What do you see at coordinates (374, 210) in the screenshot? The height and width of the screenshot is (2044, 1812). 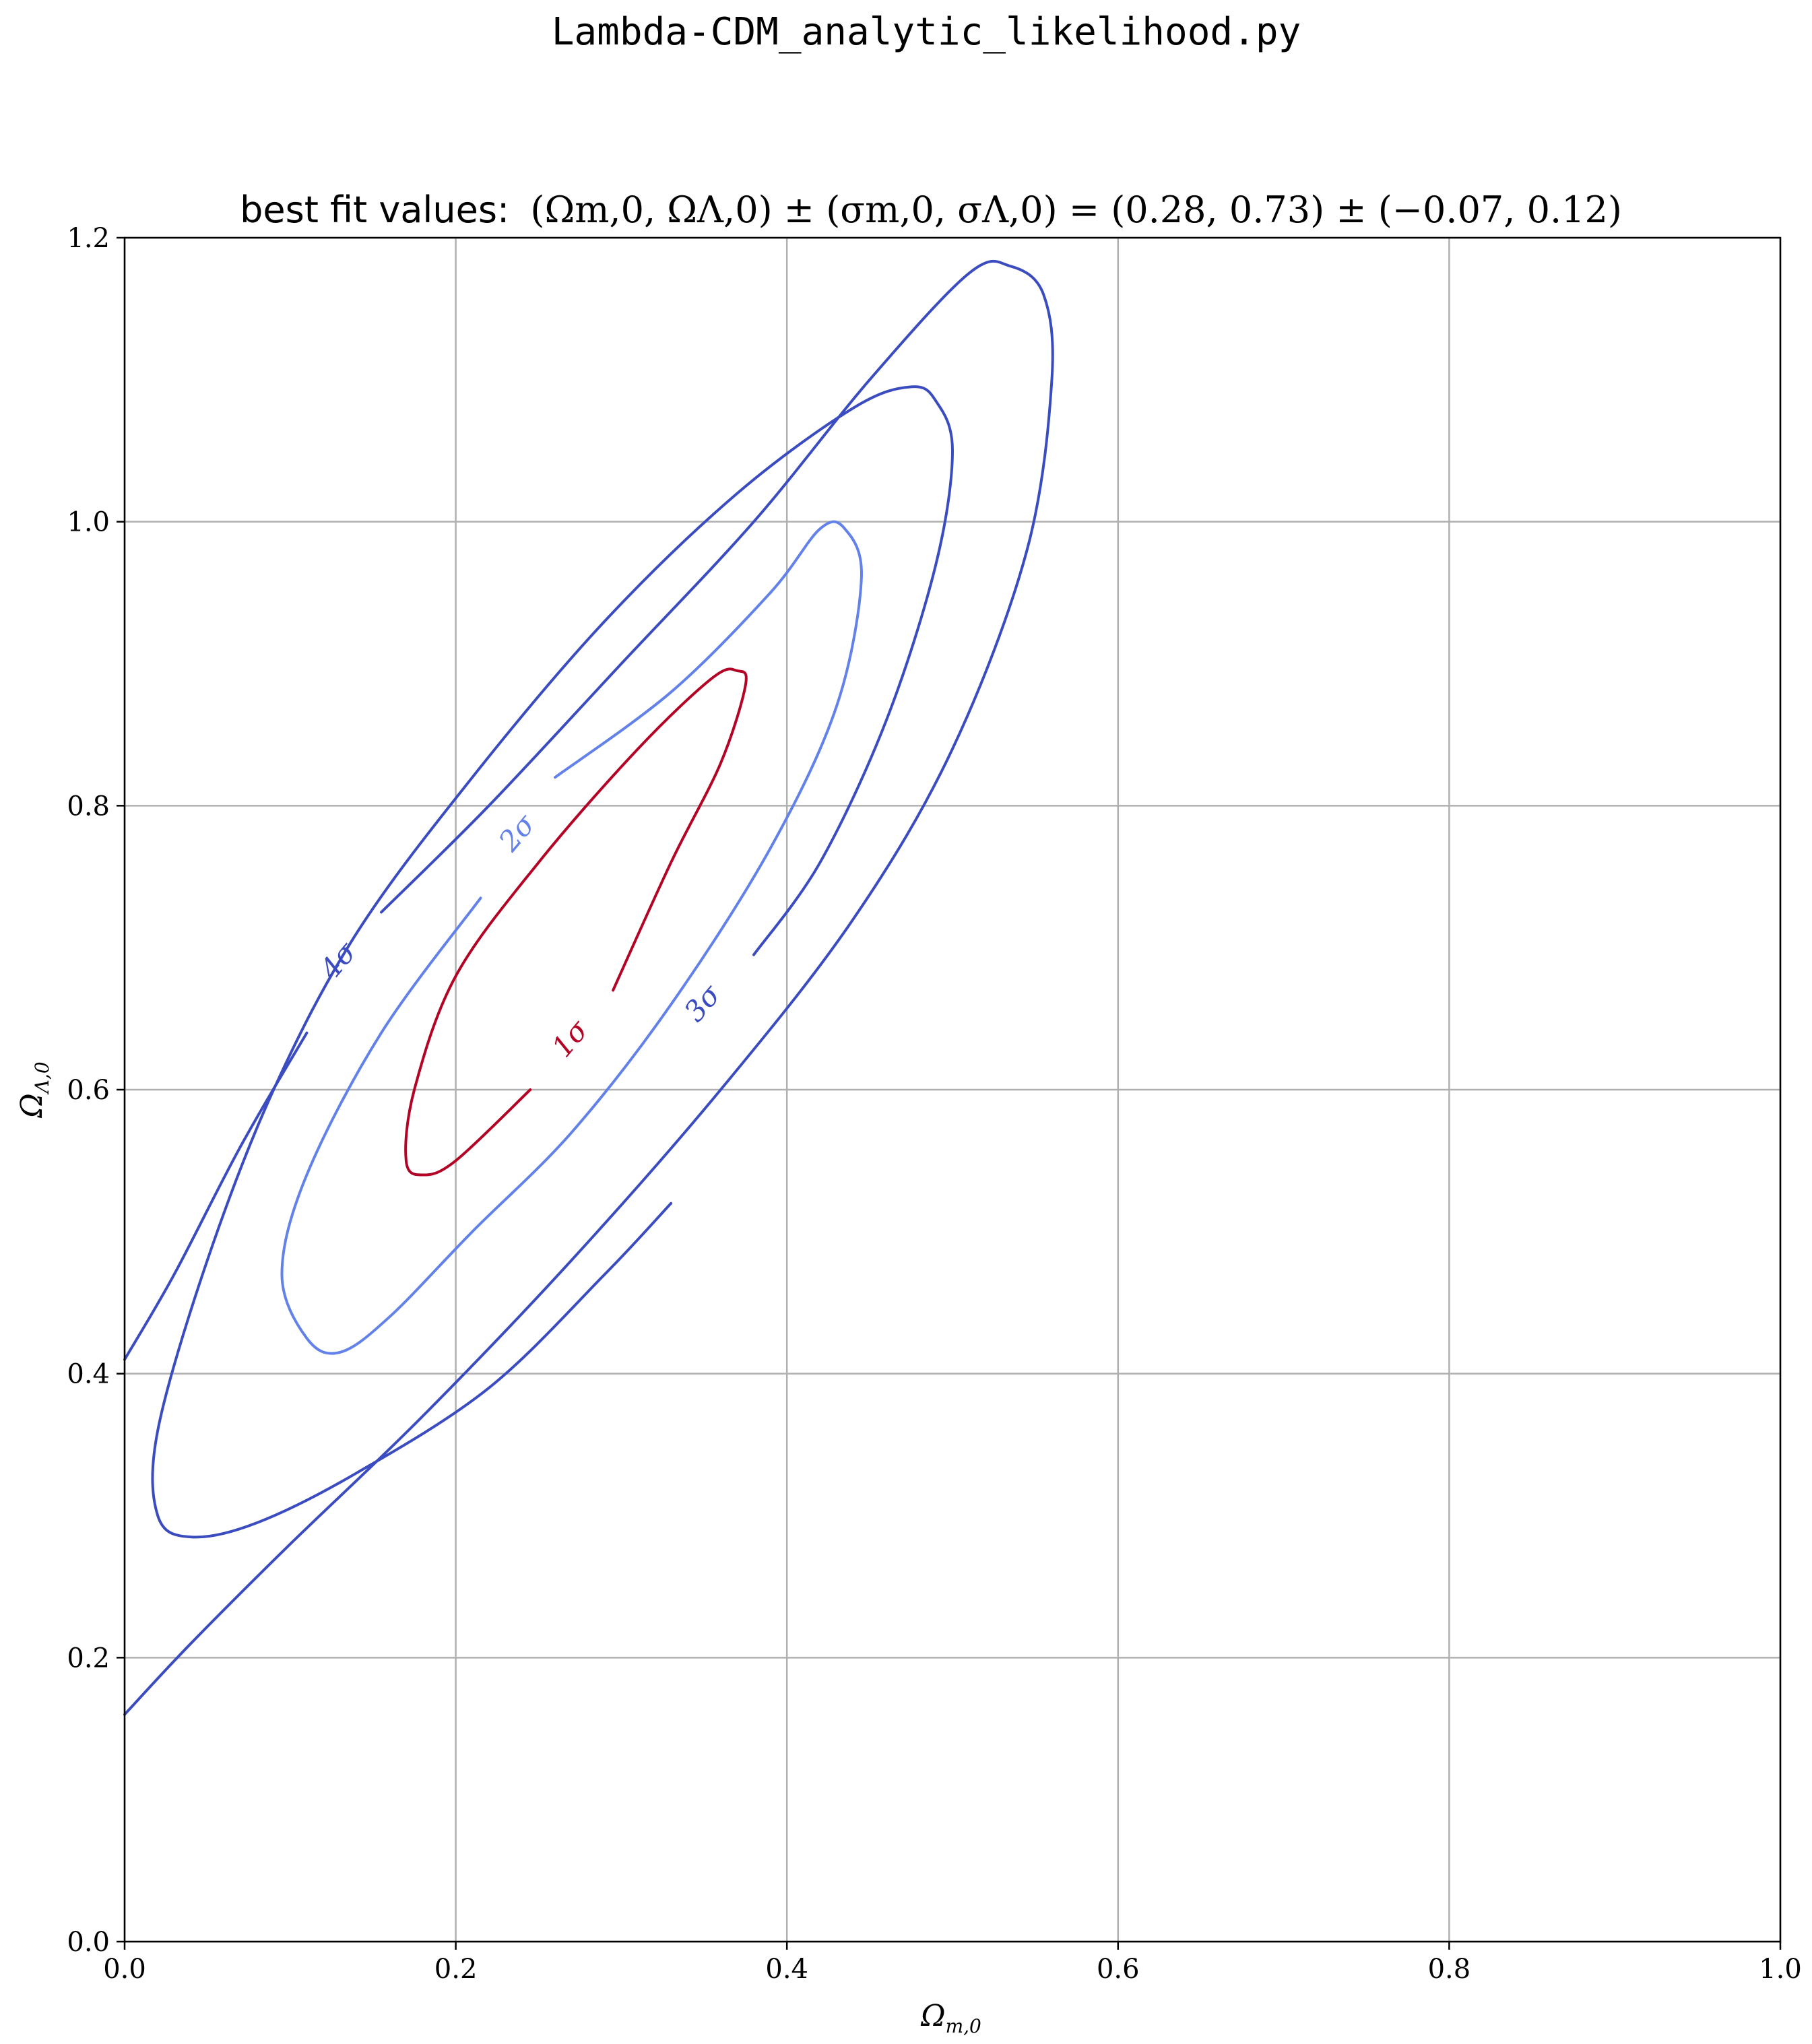 I see `plot-title-prefix: best fit values:` at bounding box center [374, 210].